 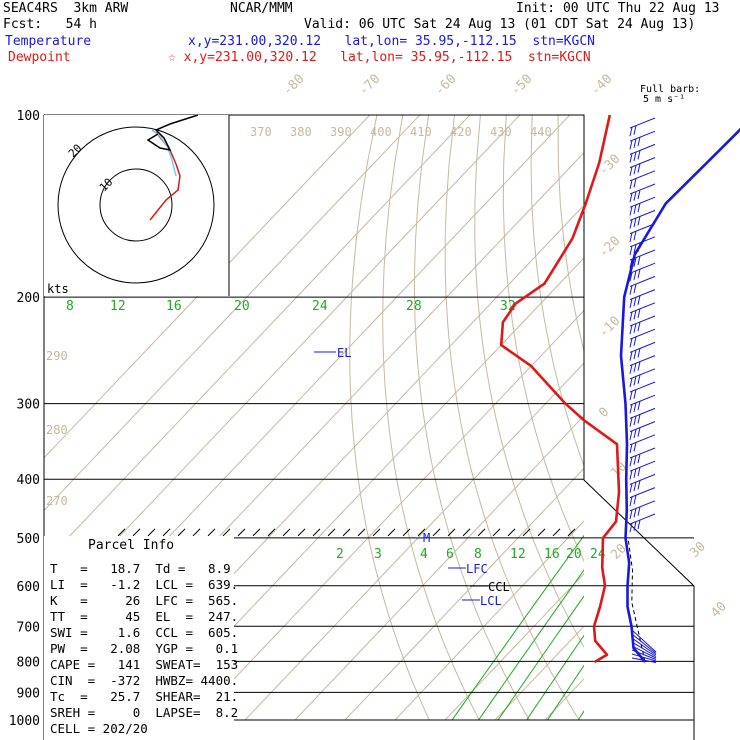 What do you see at coordinates (426, 538) in the screenshot?
I see `m-marker-label: M` at bounding box center [426, 538].